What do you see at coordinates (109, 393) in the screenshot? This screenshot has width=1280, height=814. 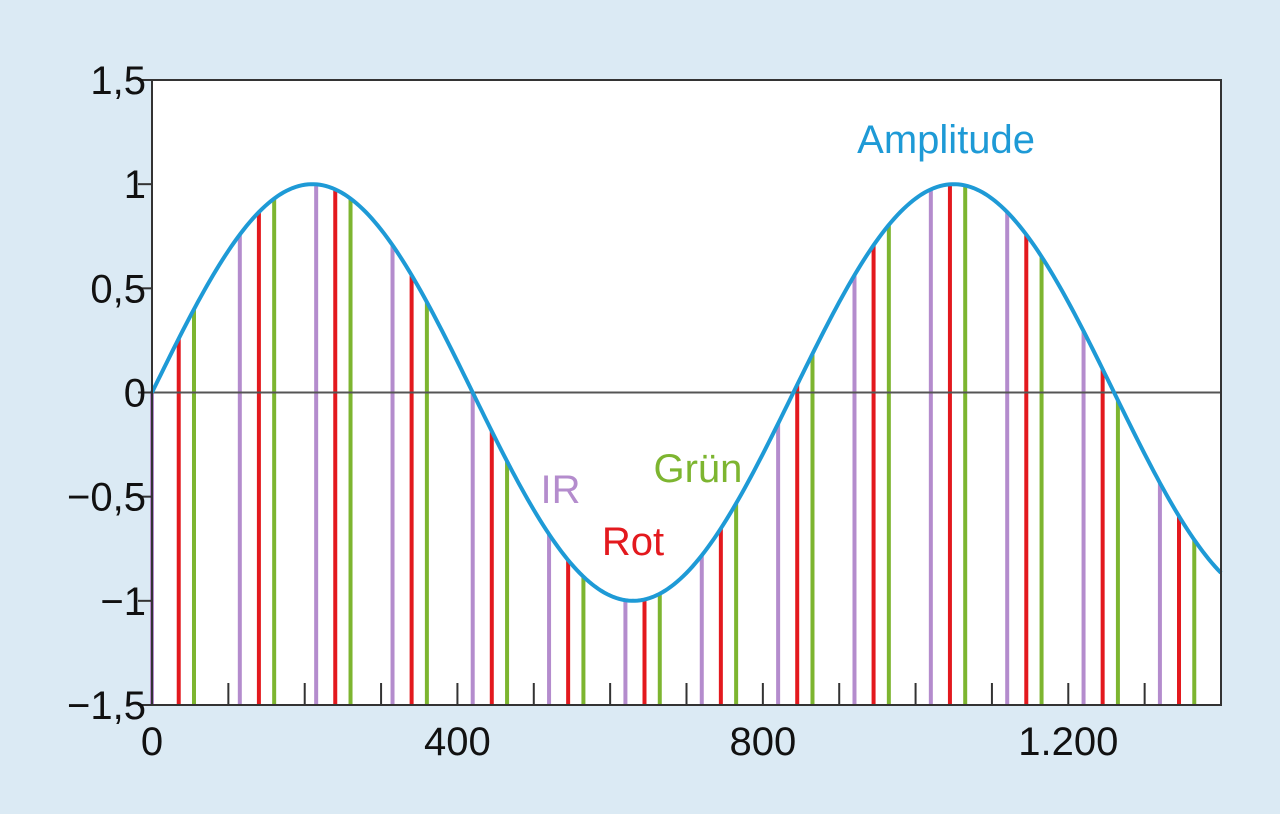 I see `y-axis: 1,5 1 0,5 0 −0,5 −1 −1,5` at bounding box center [109, 393].